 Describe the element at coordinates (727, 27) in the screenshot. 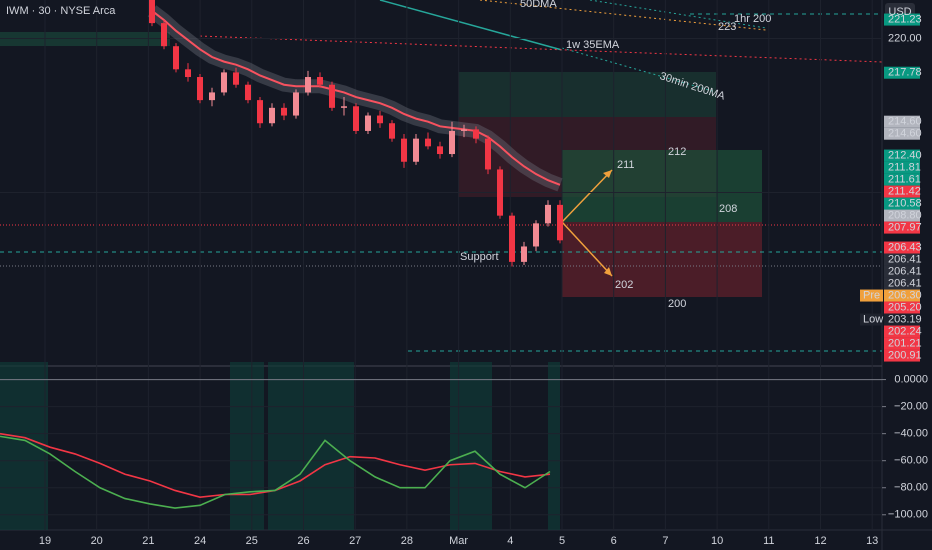

I see `annotation: 223` at that location.